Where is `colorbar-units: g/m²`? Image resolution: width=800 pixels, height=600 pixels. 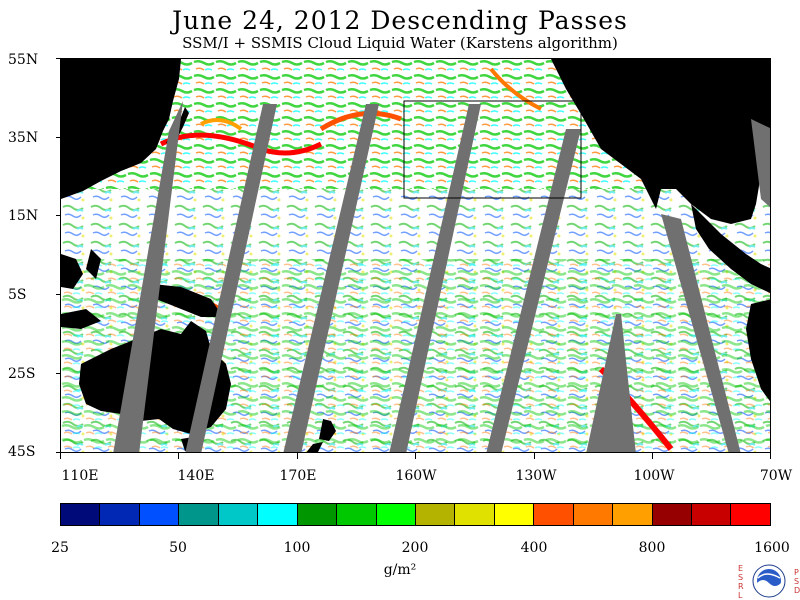 colorbar-units: g/m² is located at coordinates (400, 570).